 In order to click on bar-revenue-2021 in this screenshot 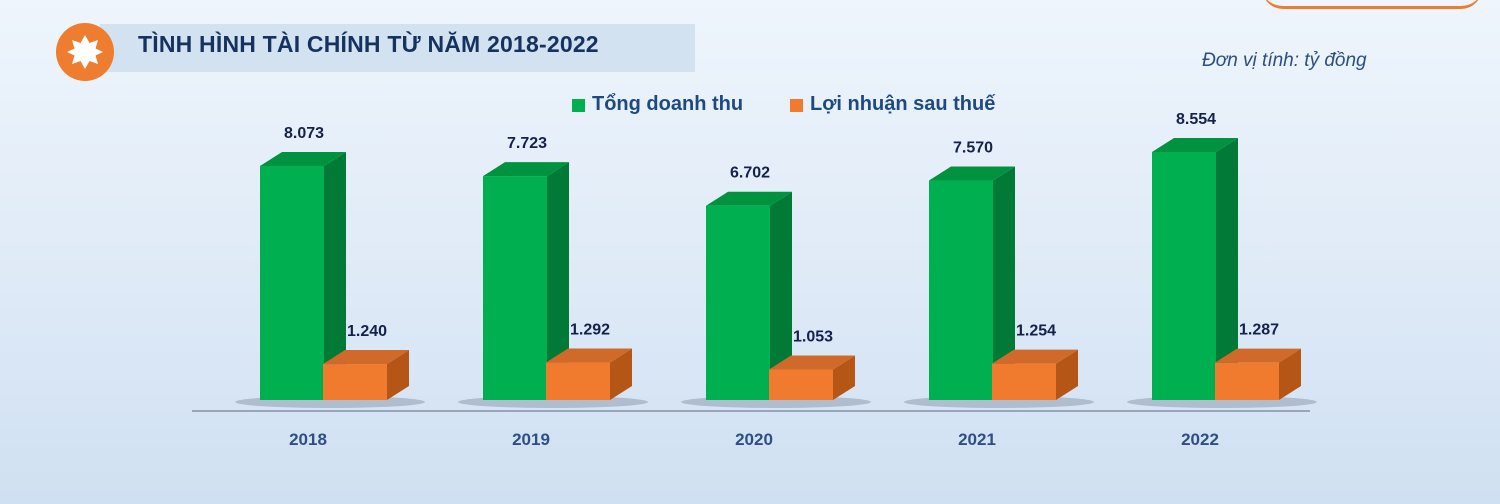, I will do `click(972, 283)`.